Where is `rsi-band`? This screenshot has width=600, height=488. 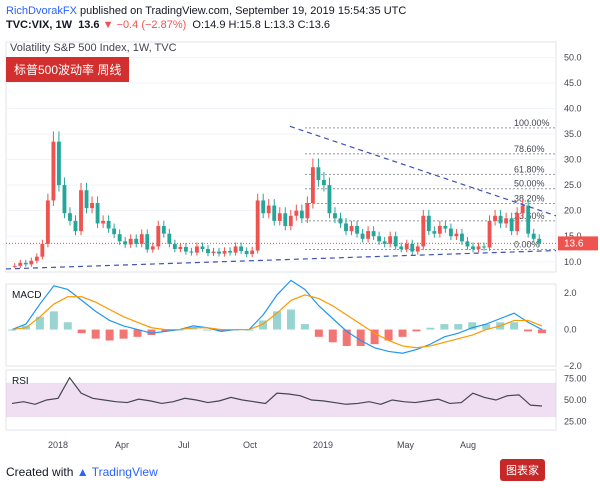
rsi-band is located at coordinates (281, 400).